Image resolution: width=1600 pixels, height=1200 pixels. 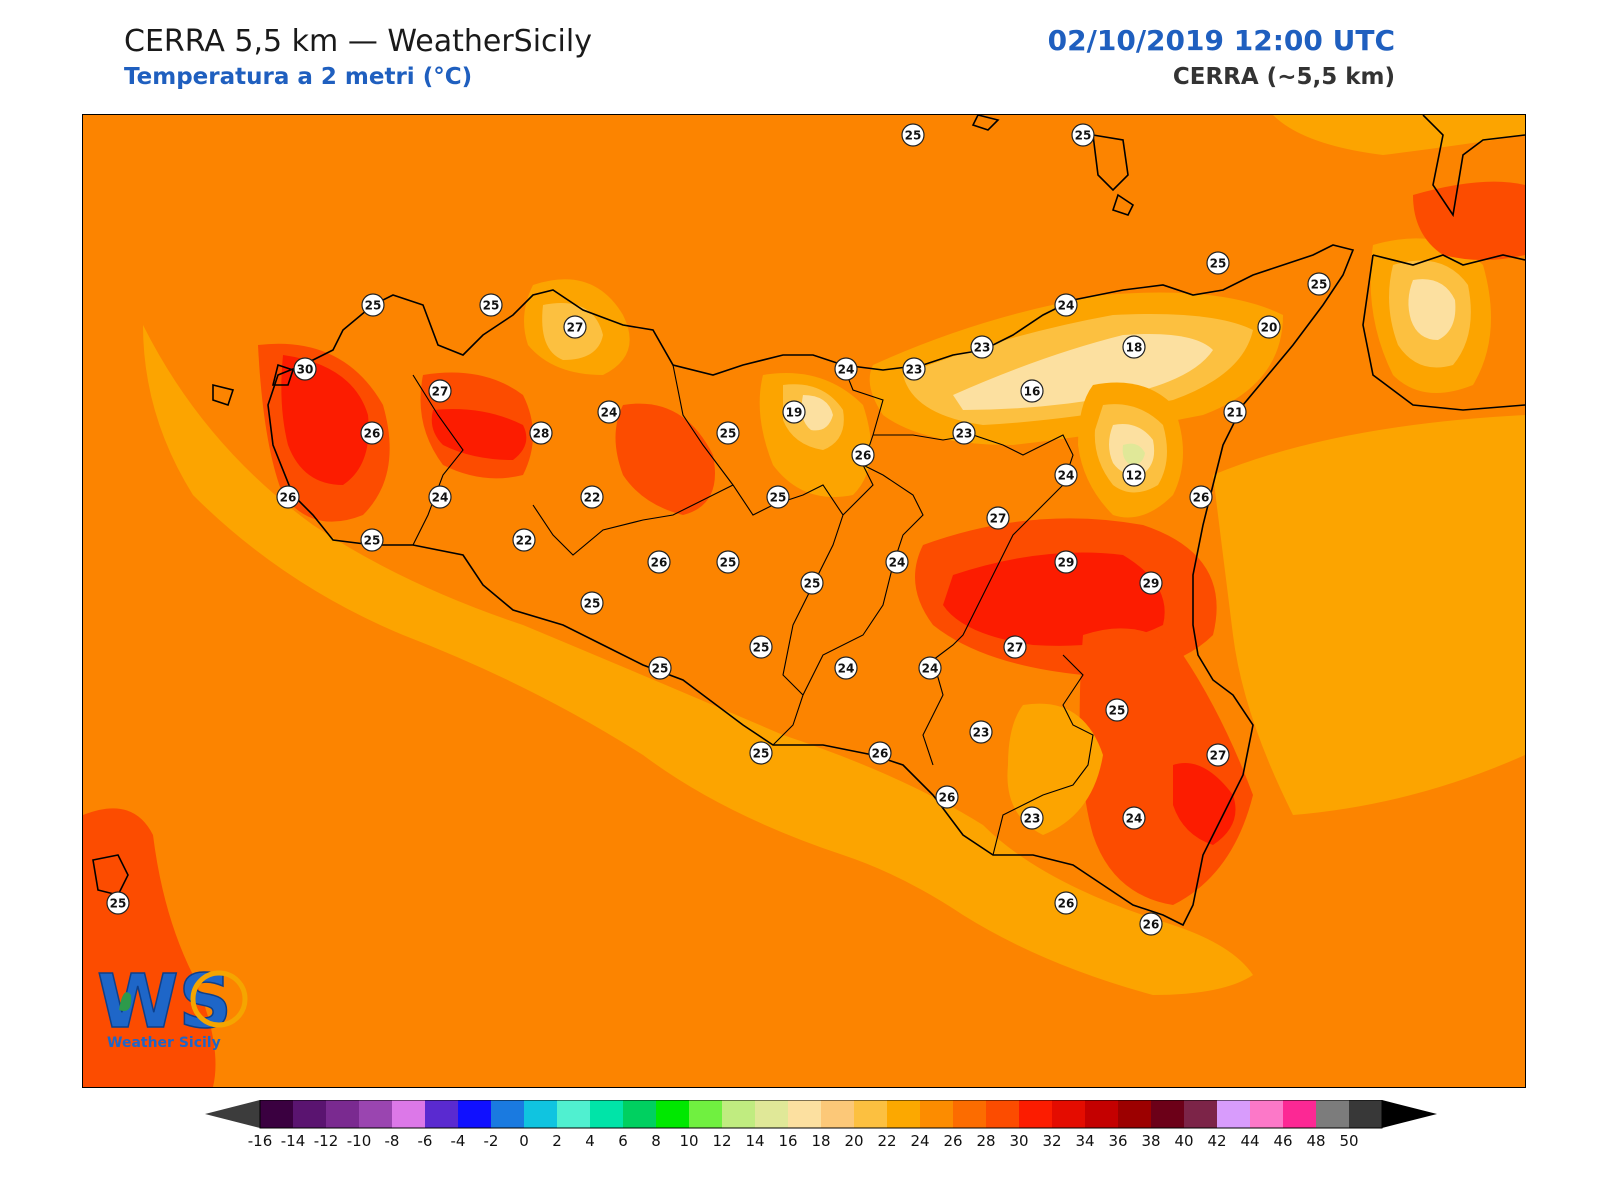 I want to click on station-marker: 28, so click(x=541, y=433).